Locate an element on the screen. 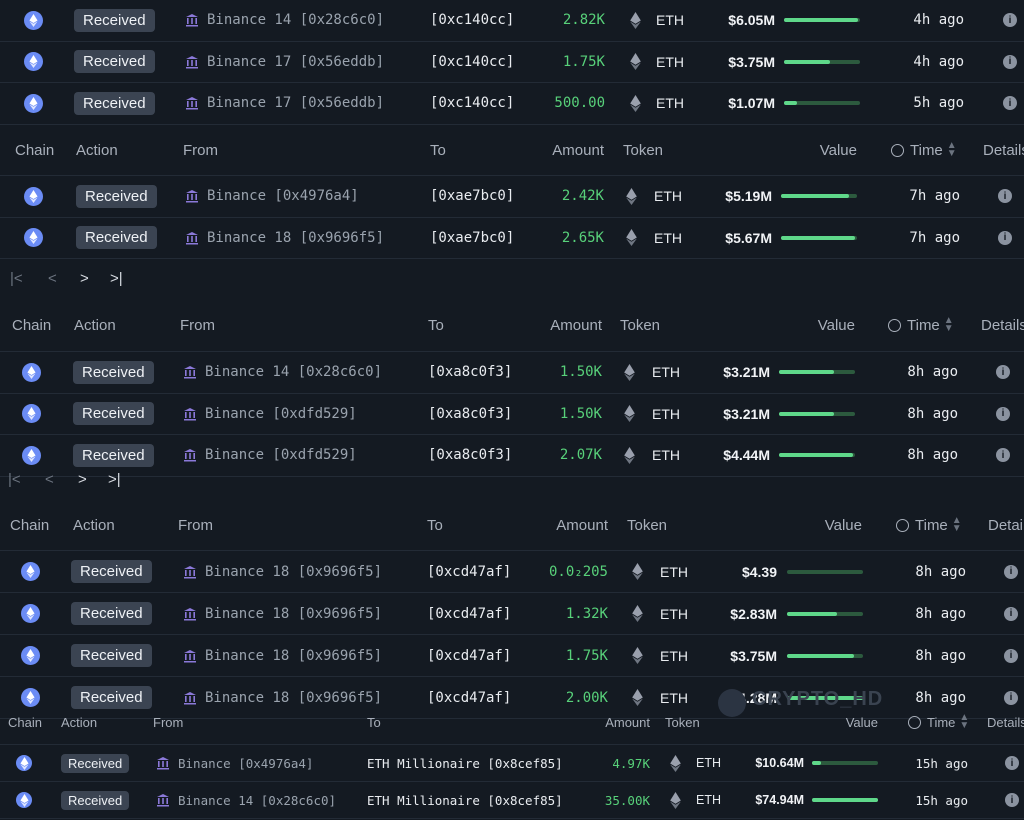 This screenshot has height=820, width=1024. header-to: To is located at coordinates (438, 150).